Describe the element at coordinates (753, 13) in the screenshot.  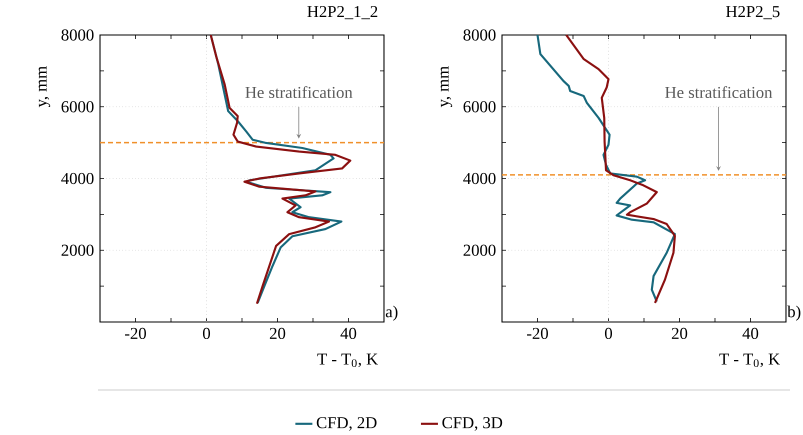
I see `chart-title: H2P2_5` at that location.